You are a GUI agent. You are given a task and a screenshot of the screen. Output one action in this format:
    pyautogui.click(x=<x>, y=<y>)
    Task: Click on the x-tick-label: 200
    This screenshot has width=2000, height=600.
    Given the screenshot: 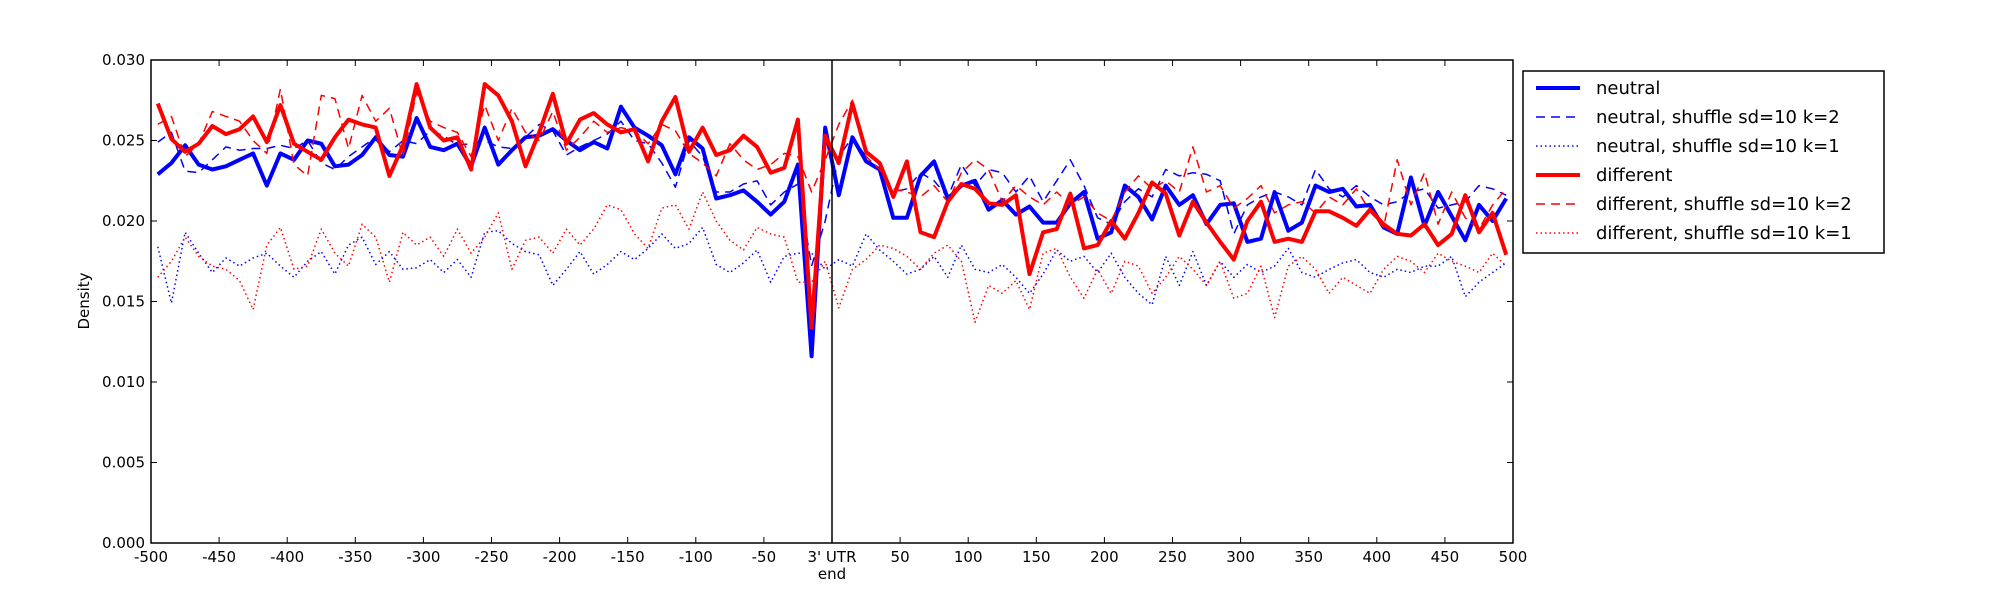 What is the action you would take?
    pyautogui.click(x=1104, y=557)
    